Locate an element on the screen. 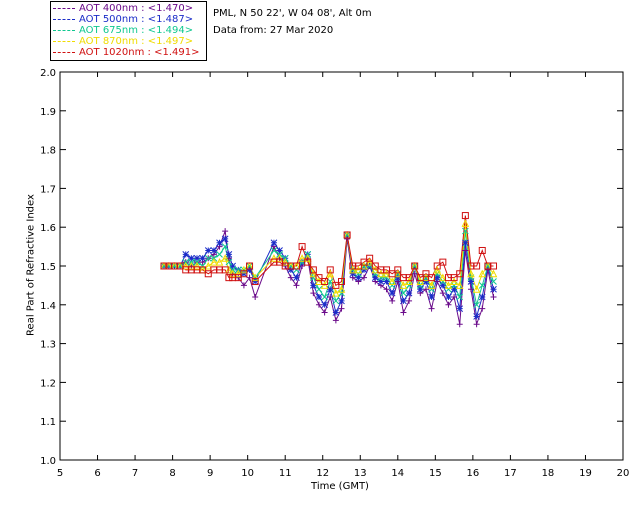 The width and height of the screenshot is (640, 512). x-axis-label: Time (GMT) is located at coordinates (340, 486).